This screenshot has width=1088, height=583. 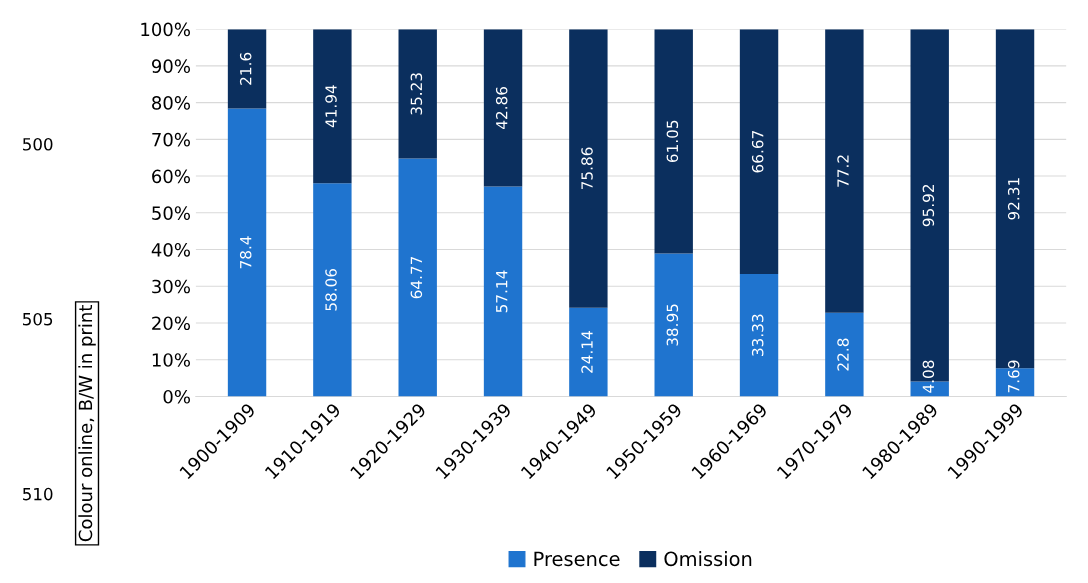 I want to click on data-label: 58.06, so click(x=331, y=289).